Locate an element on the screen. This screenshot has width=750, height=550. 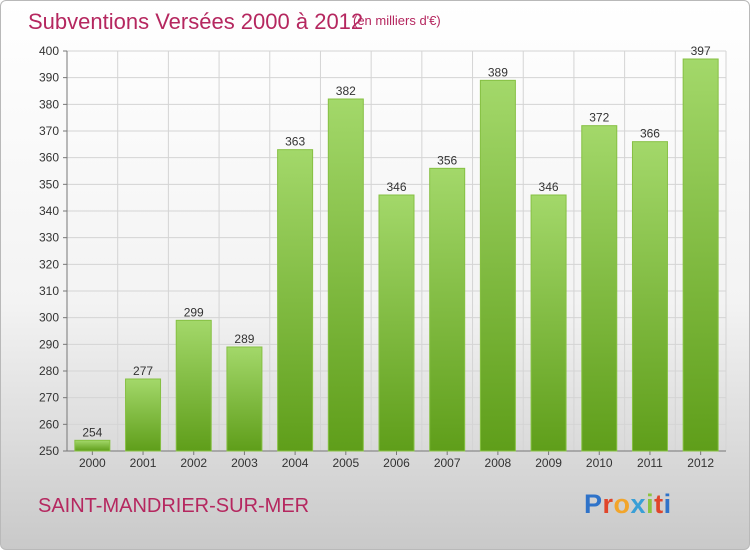
y-tick-label: 380 is located at coordinates (49, 104).